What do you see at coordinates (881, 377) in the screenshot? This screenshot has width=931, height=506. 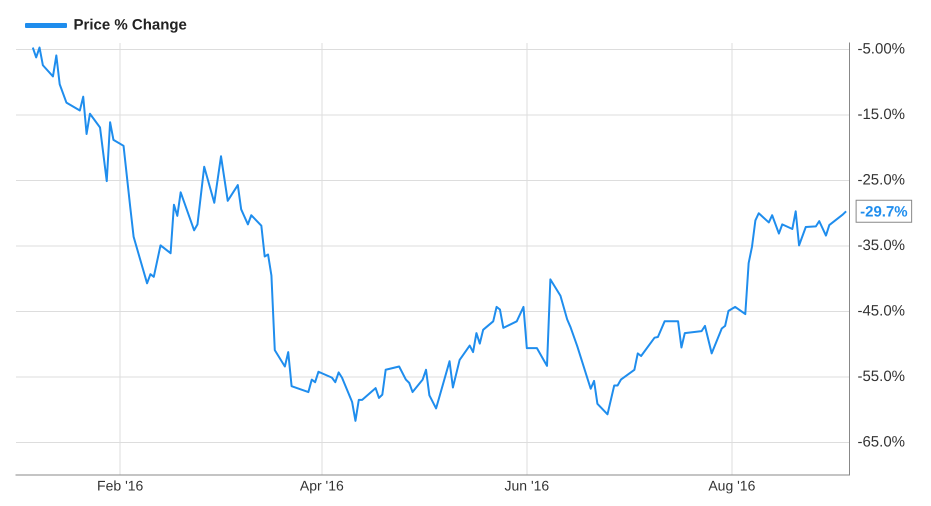 I see `y-tick-label: -55.0%` at bounding box center [881, 377].